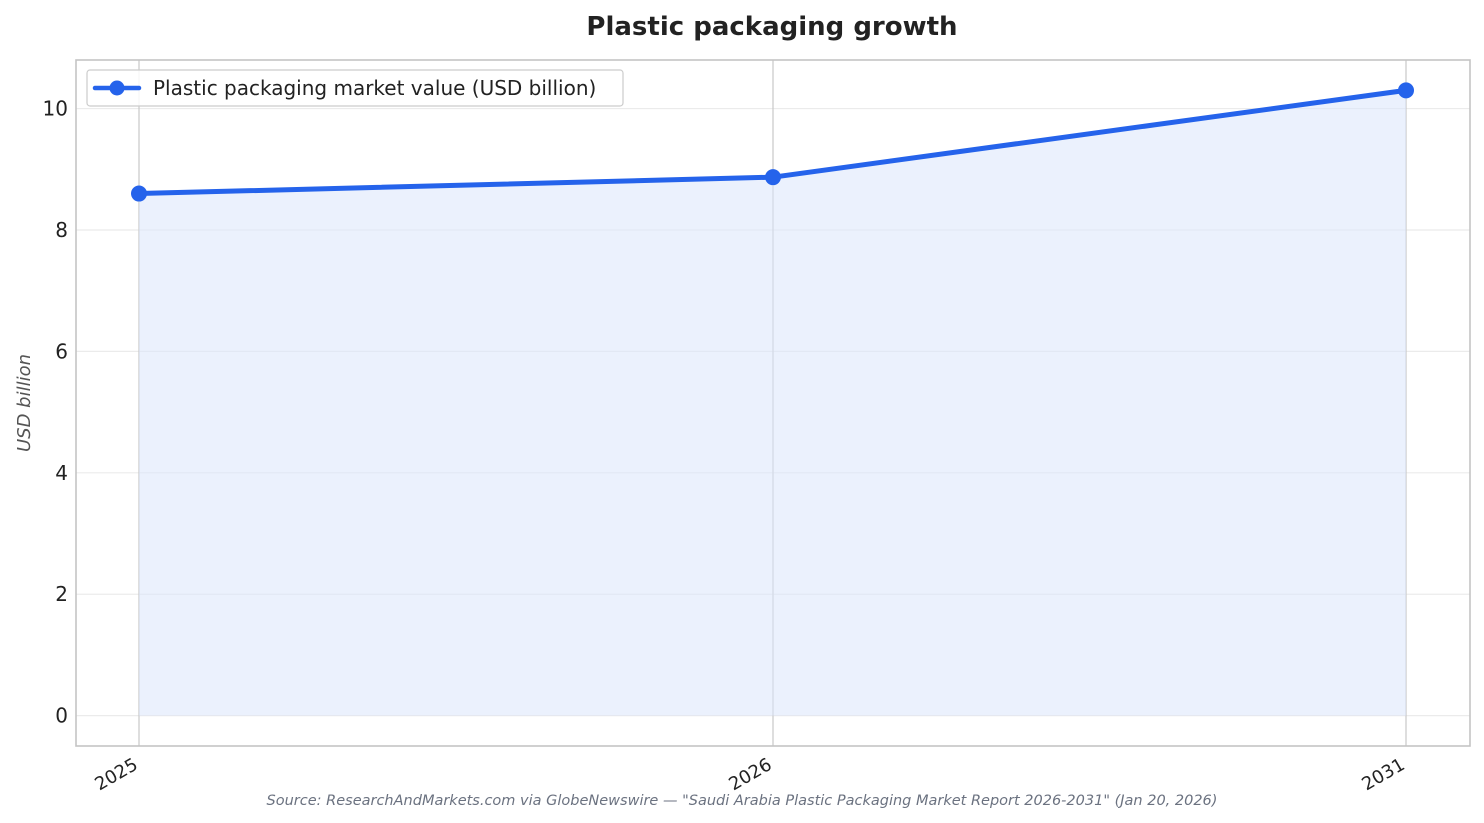  What do you see at coordinates (1383, 774) in the screenshot?
I see `x-tick-label: 2031` at bounding box center [1383, 774].